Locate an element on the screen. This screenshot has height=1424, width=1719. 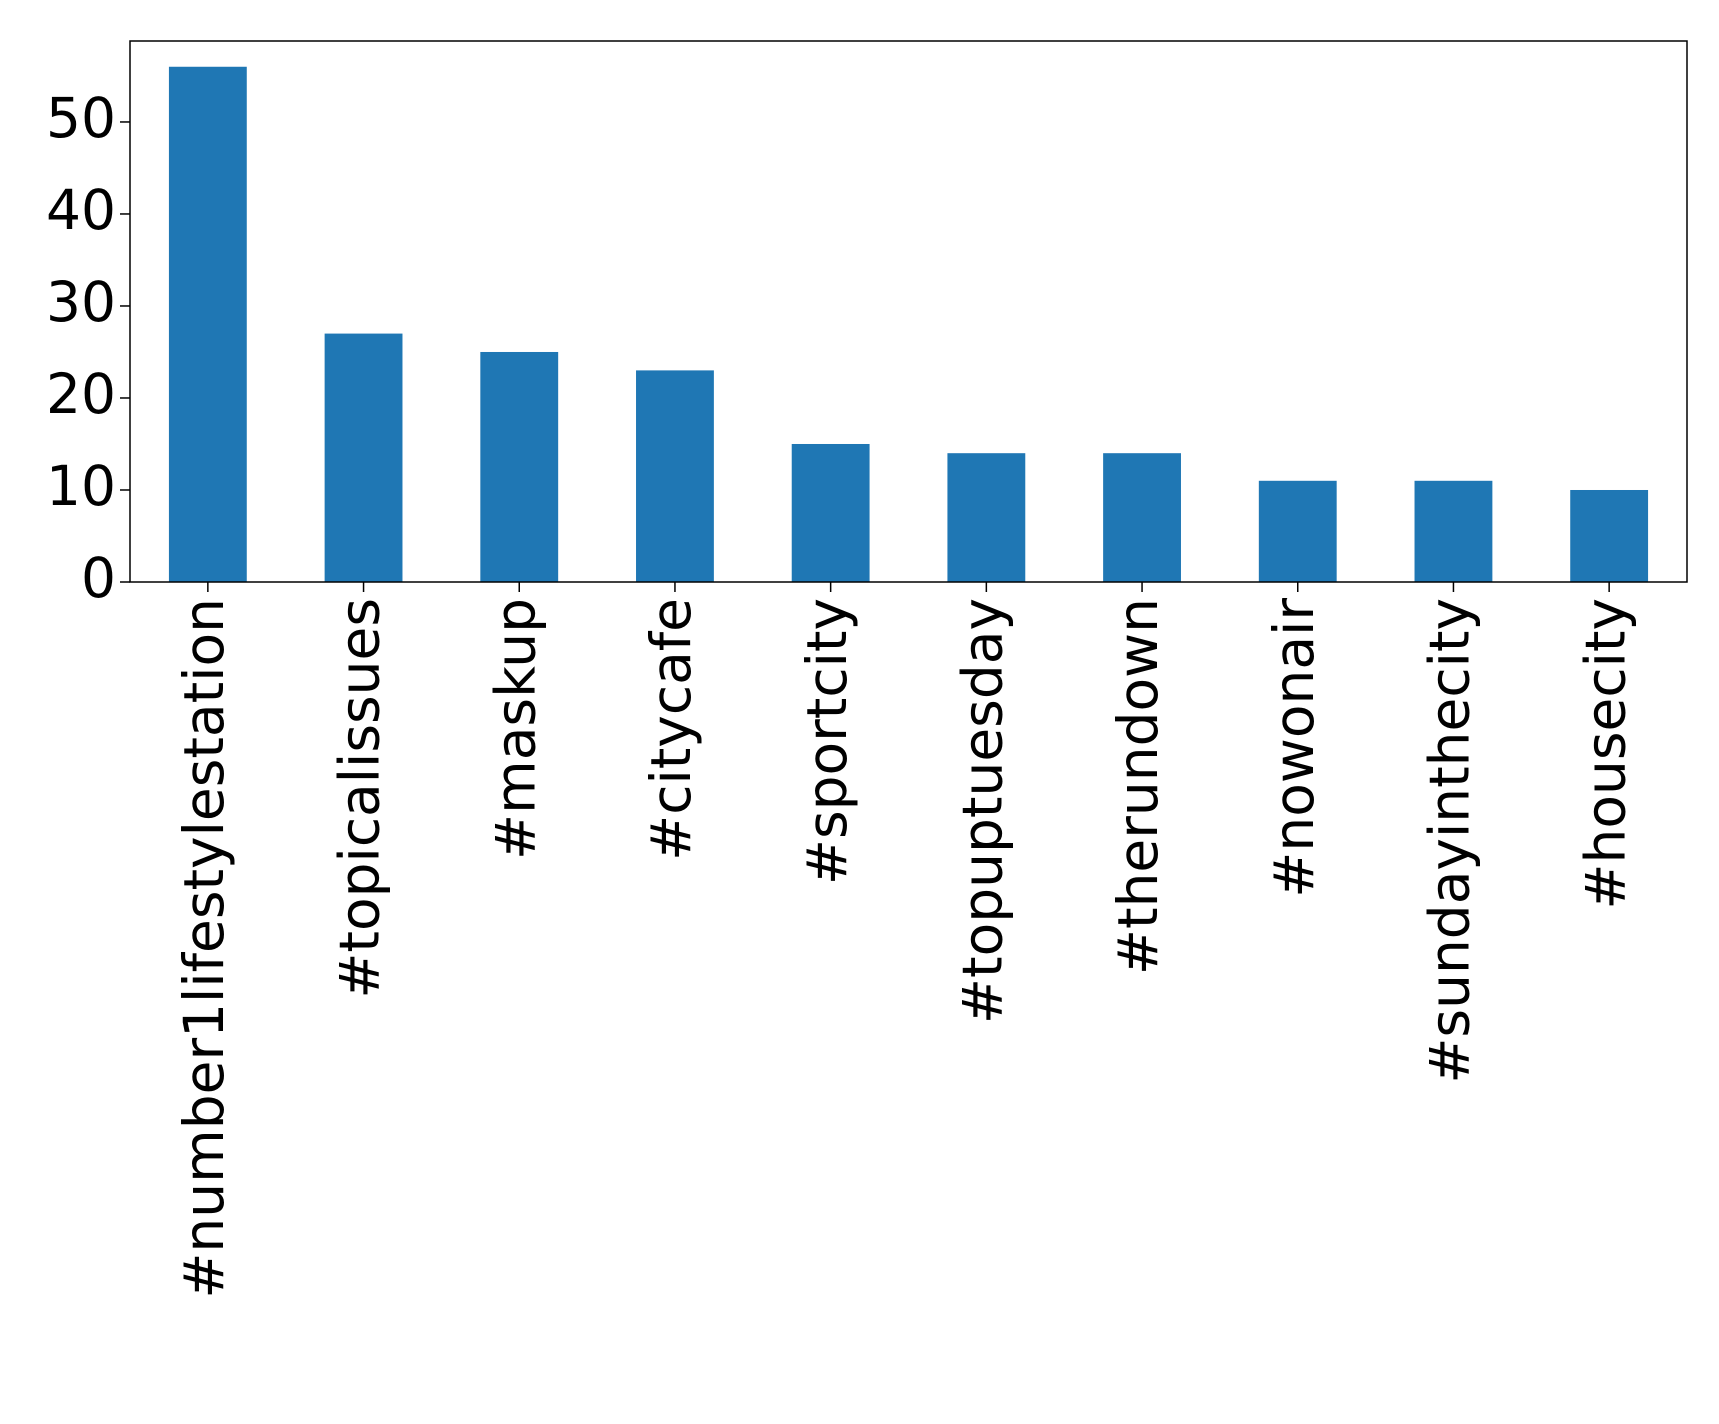
y-tick-label: 10 is located at coordinates (81, 486).